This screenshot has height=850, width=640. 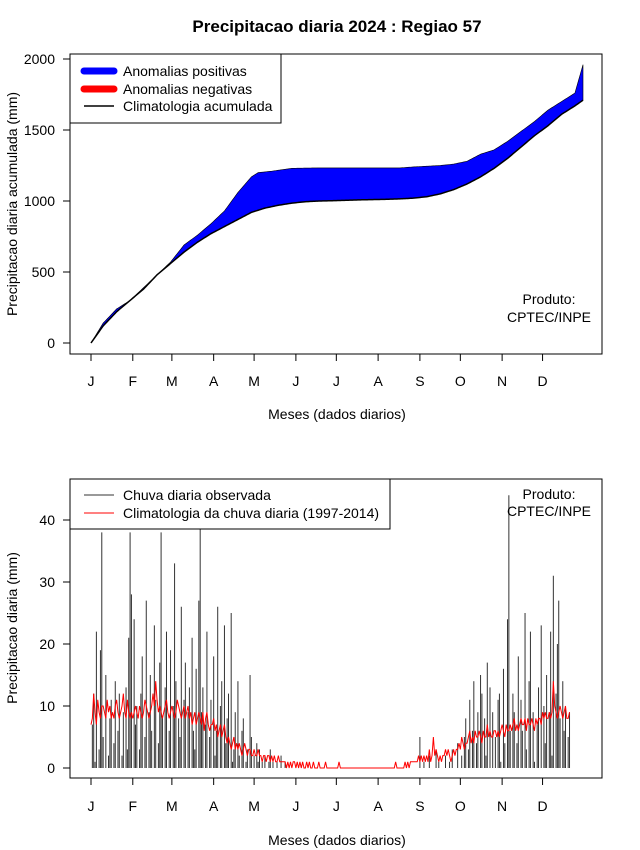 What do you see at coordinates (47, 520) in the screenshot?
I see `y-tick-label: 40` at bounding box center [47, 520].